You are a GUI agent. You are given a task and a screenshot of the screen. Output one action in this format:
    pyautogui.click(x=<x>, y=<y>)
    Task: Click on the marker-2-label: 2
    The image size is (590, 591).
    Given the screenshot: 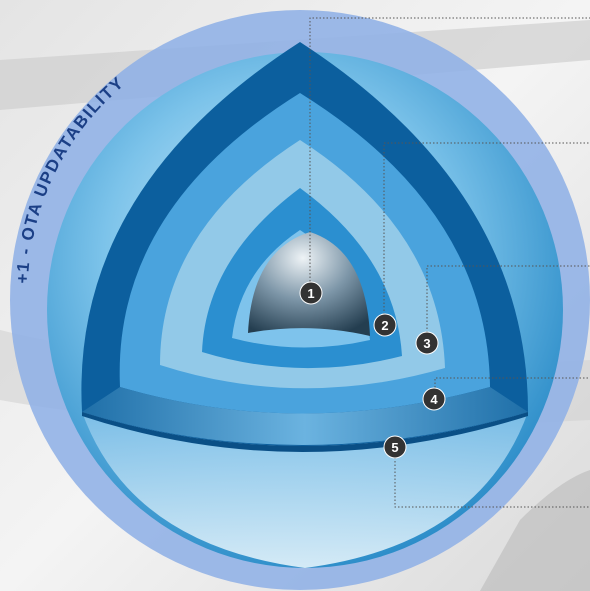 What is the action you would take?
    pyautogui.click(x=384, y=325)
    